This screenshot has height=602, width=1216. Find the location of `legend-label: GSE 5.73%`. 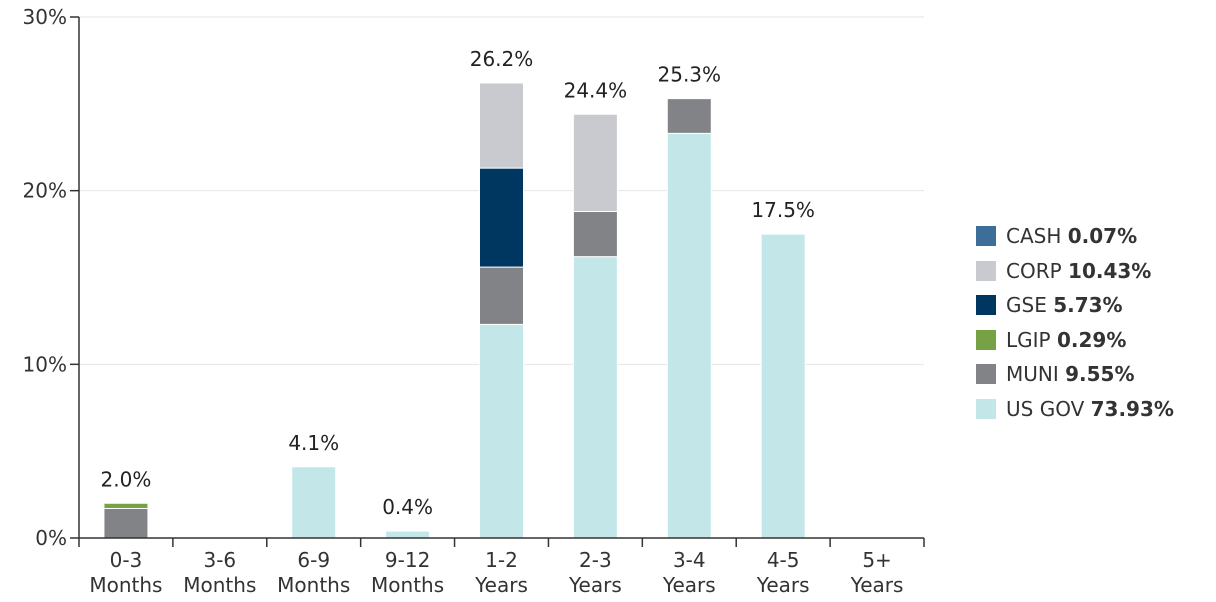

legend-label: GSE 5.73% is located at coordinates (1064, 305).